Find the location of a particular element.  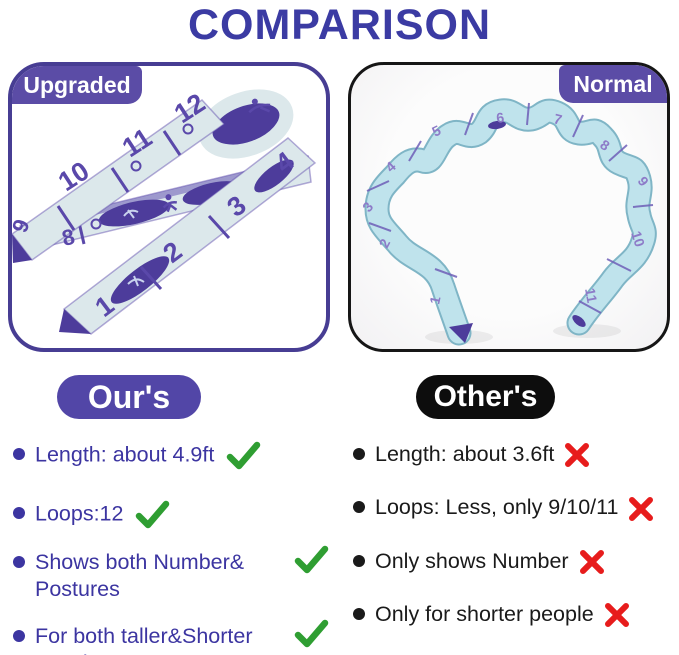

item-text: Length: about 4.9ft is located at coordinates (125, 454).